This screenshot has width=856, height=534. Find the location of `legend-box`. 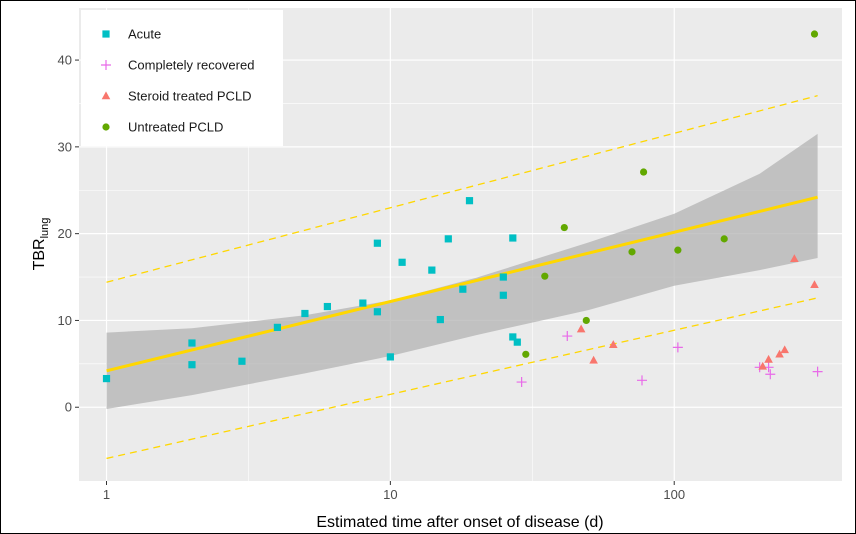

legend-box is located at coordinates (182, 78).